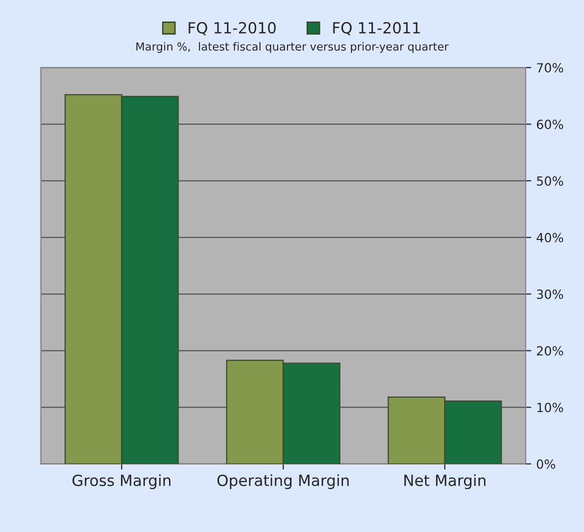 The height and width of the screenshot is (532, 584). Describe the element at coordinates (550, 294) in the screenshot. I see `y-tick-label: 30%` at that location.